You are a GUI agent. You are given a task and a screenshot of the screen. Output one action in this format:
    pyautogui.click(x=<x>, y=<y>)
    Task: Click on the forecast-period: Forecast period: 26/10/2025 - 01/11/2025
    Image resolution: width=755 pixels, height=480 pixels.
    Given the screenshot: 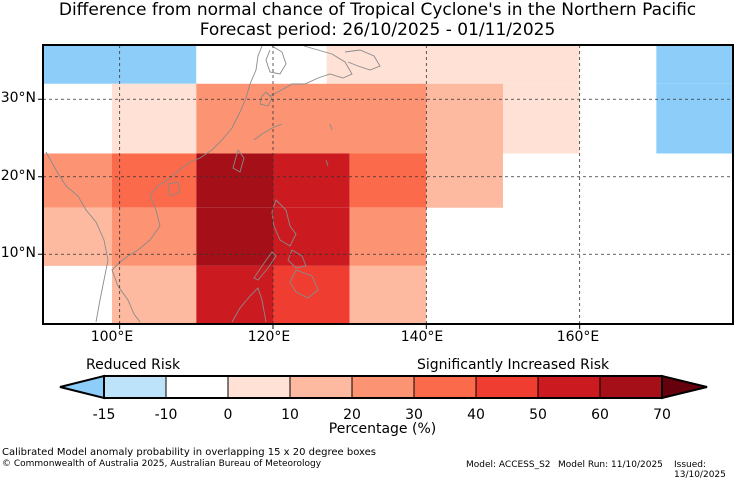 What is the action you would take?
    pyautogui.click(x=377, y=30)
    